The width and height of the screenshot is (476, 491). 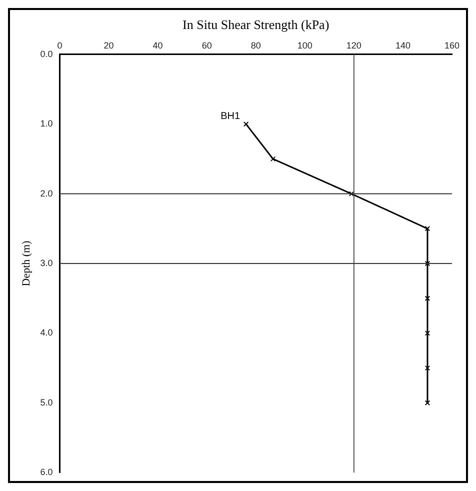 What do you see at coordinates (46, 123) in the screenshot?
I see `y-tick-label: 1.0` at bounding box center [46, 123].